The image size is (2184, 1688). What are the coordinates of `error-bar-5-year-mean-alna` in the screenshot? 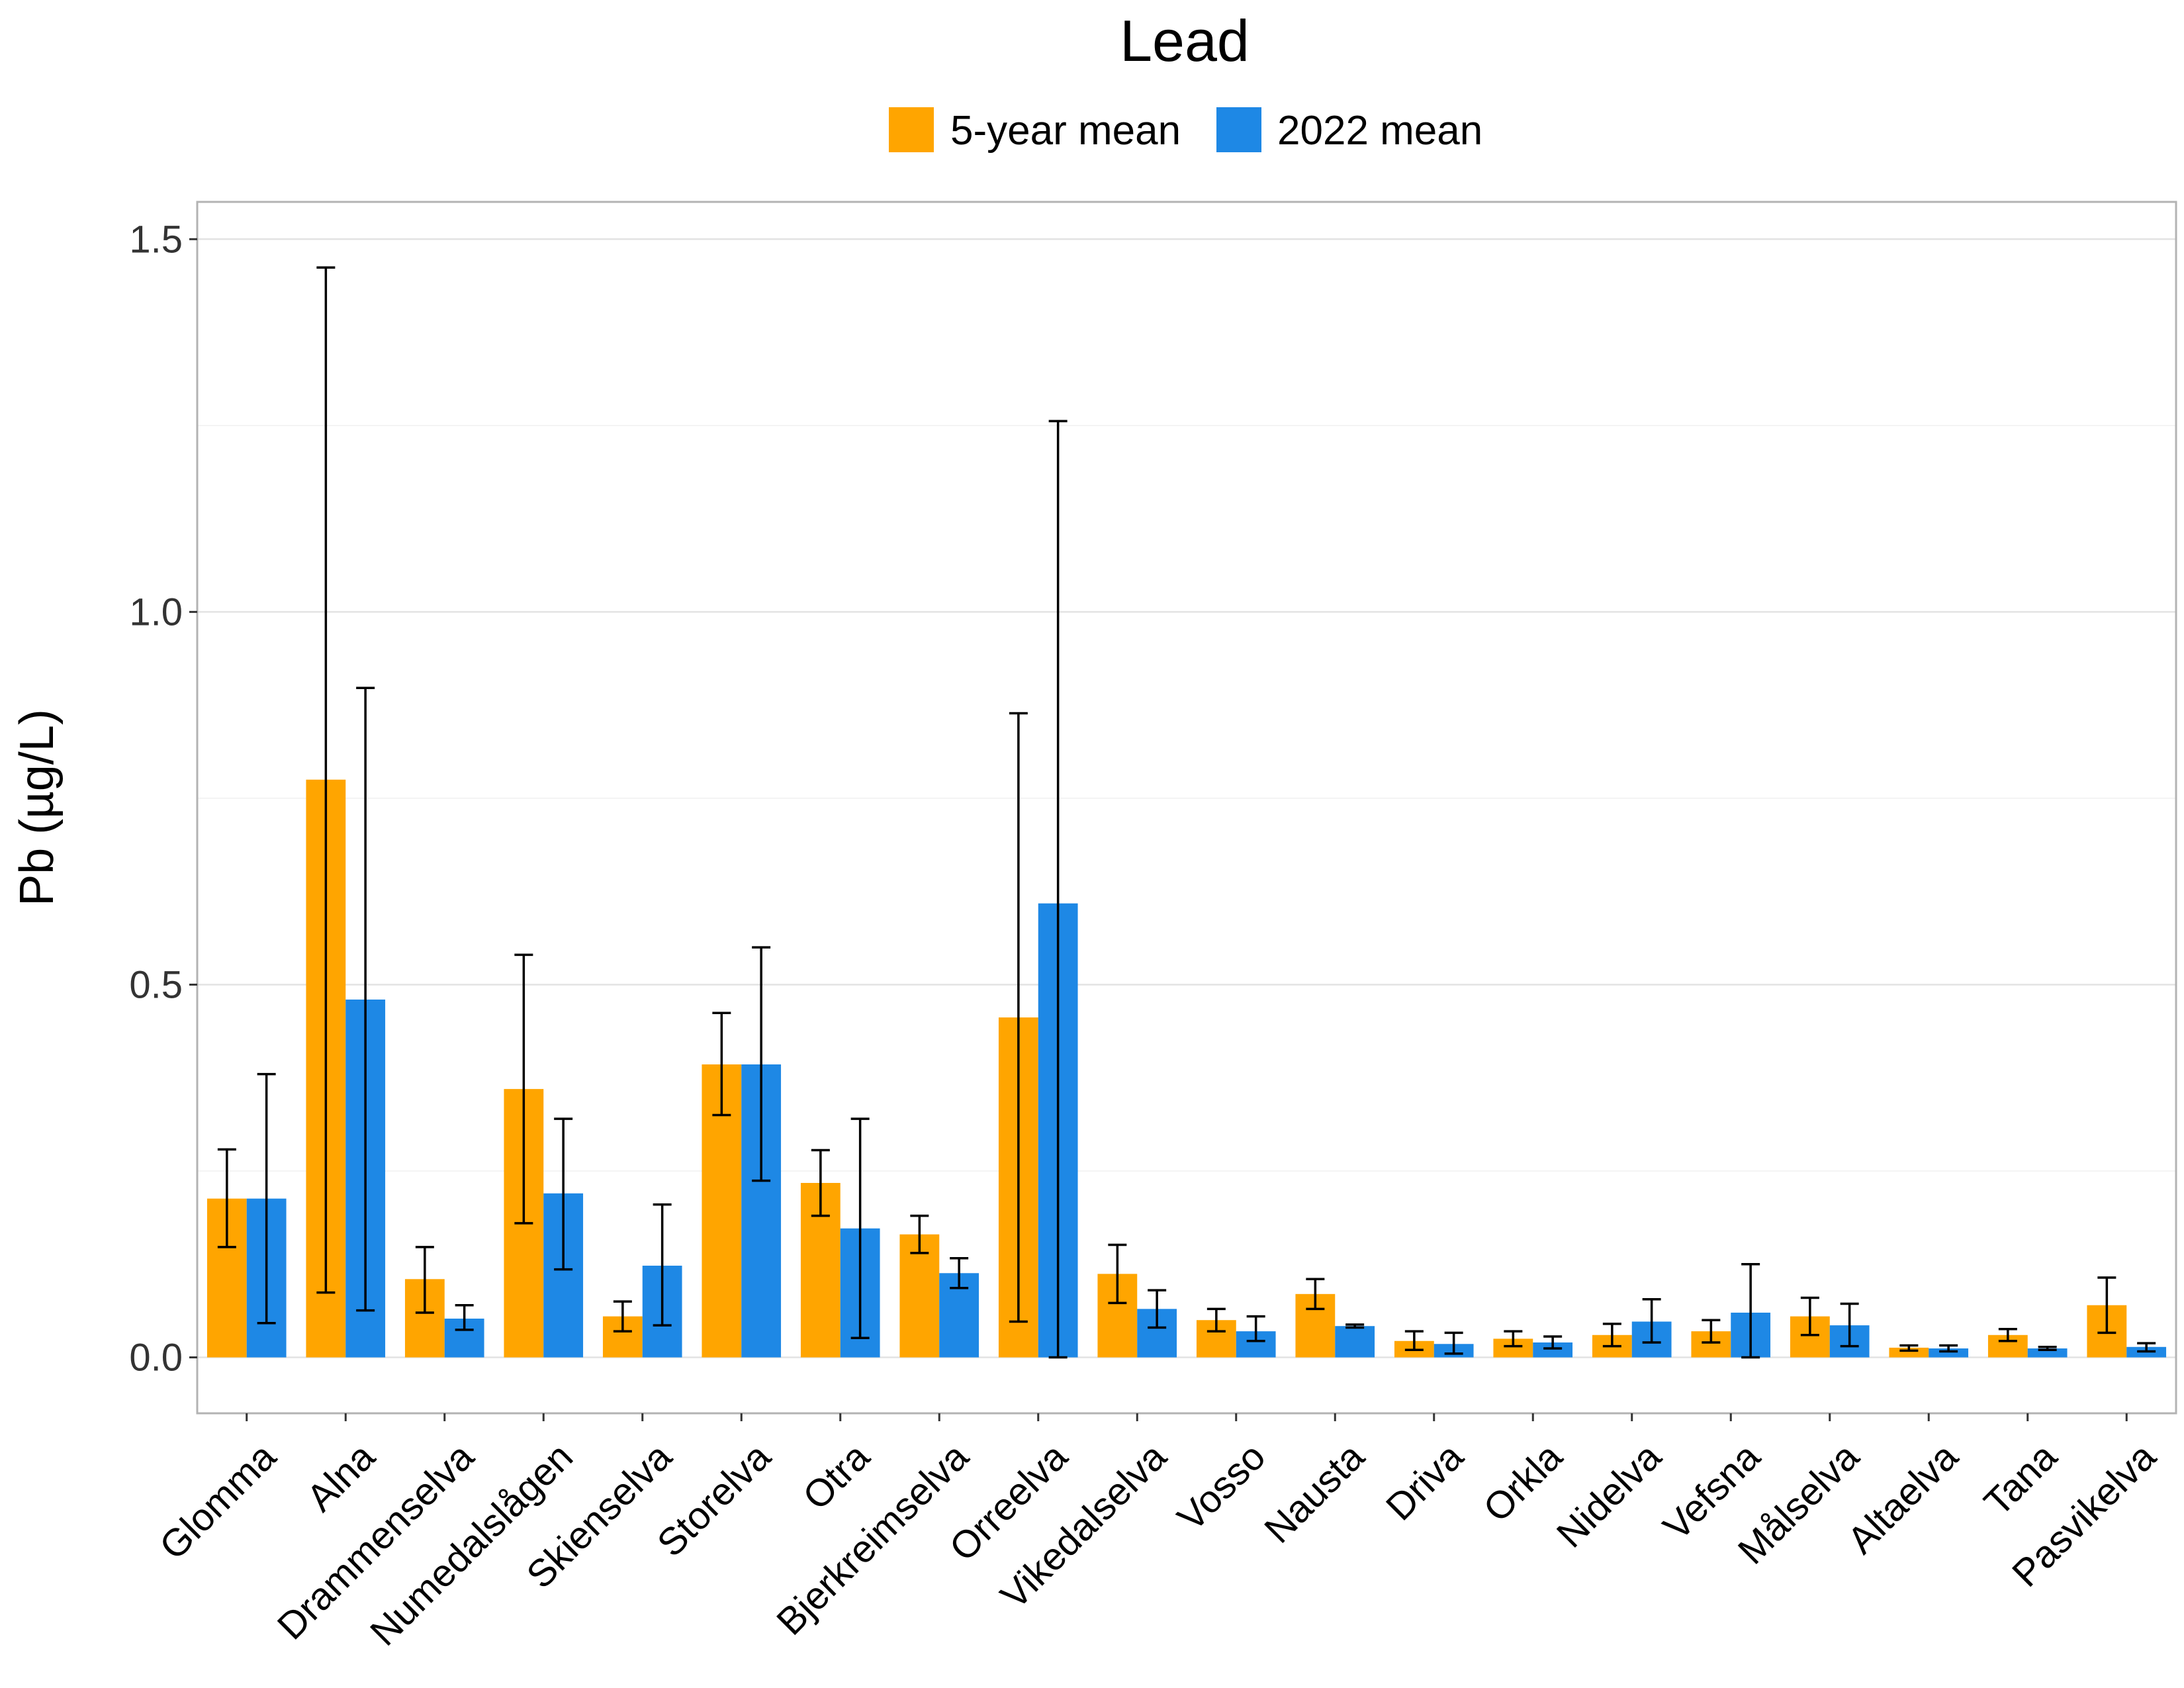 It's located at (326, 780).